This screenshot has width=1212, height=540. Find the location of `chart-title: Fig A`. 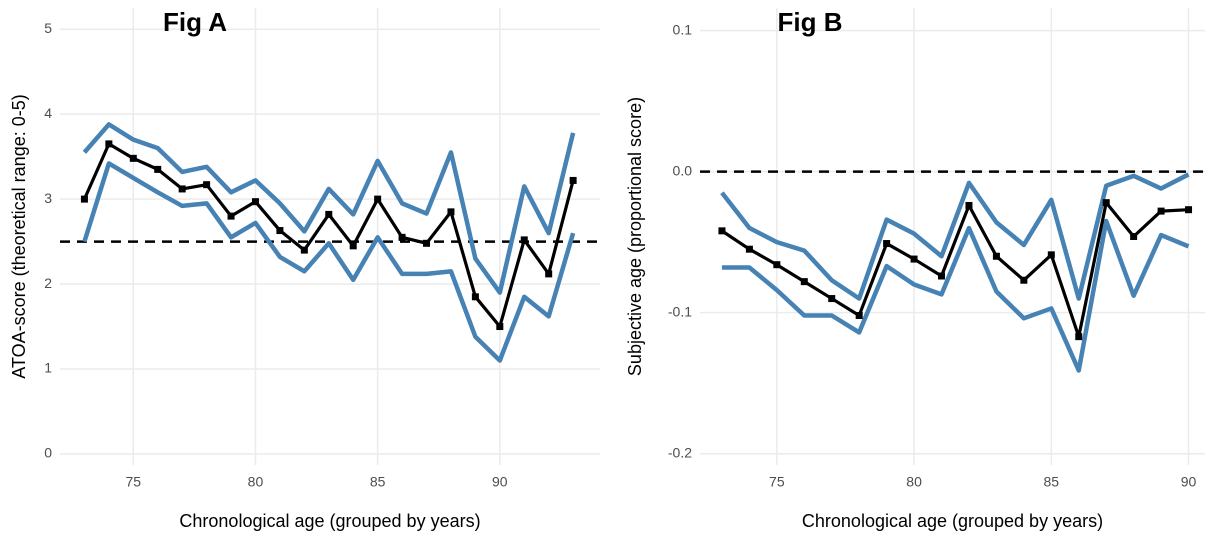

chart-title: Fig A is located at coordinates (195, 22).